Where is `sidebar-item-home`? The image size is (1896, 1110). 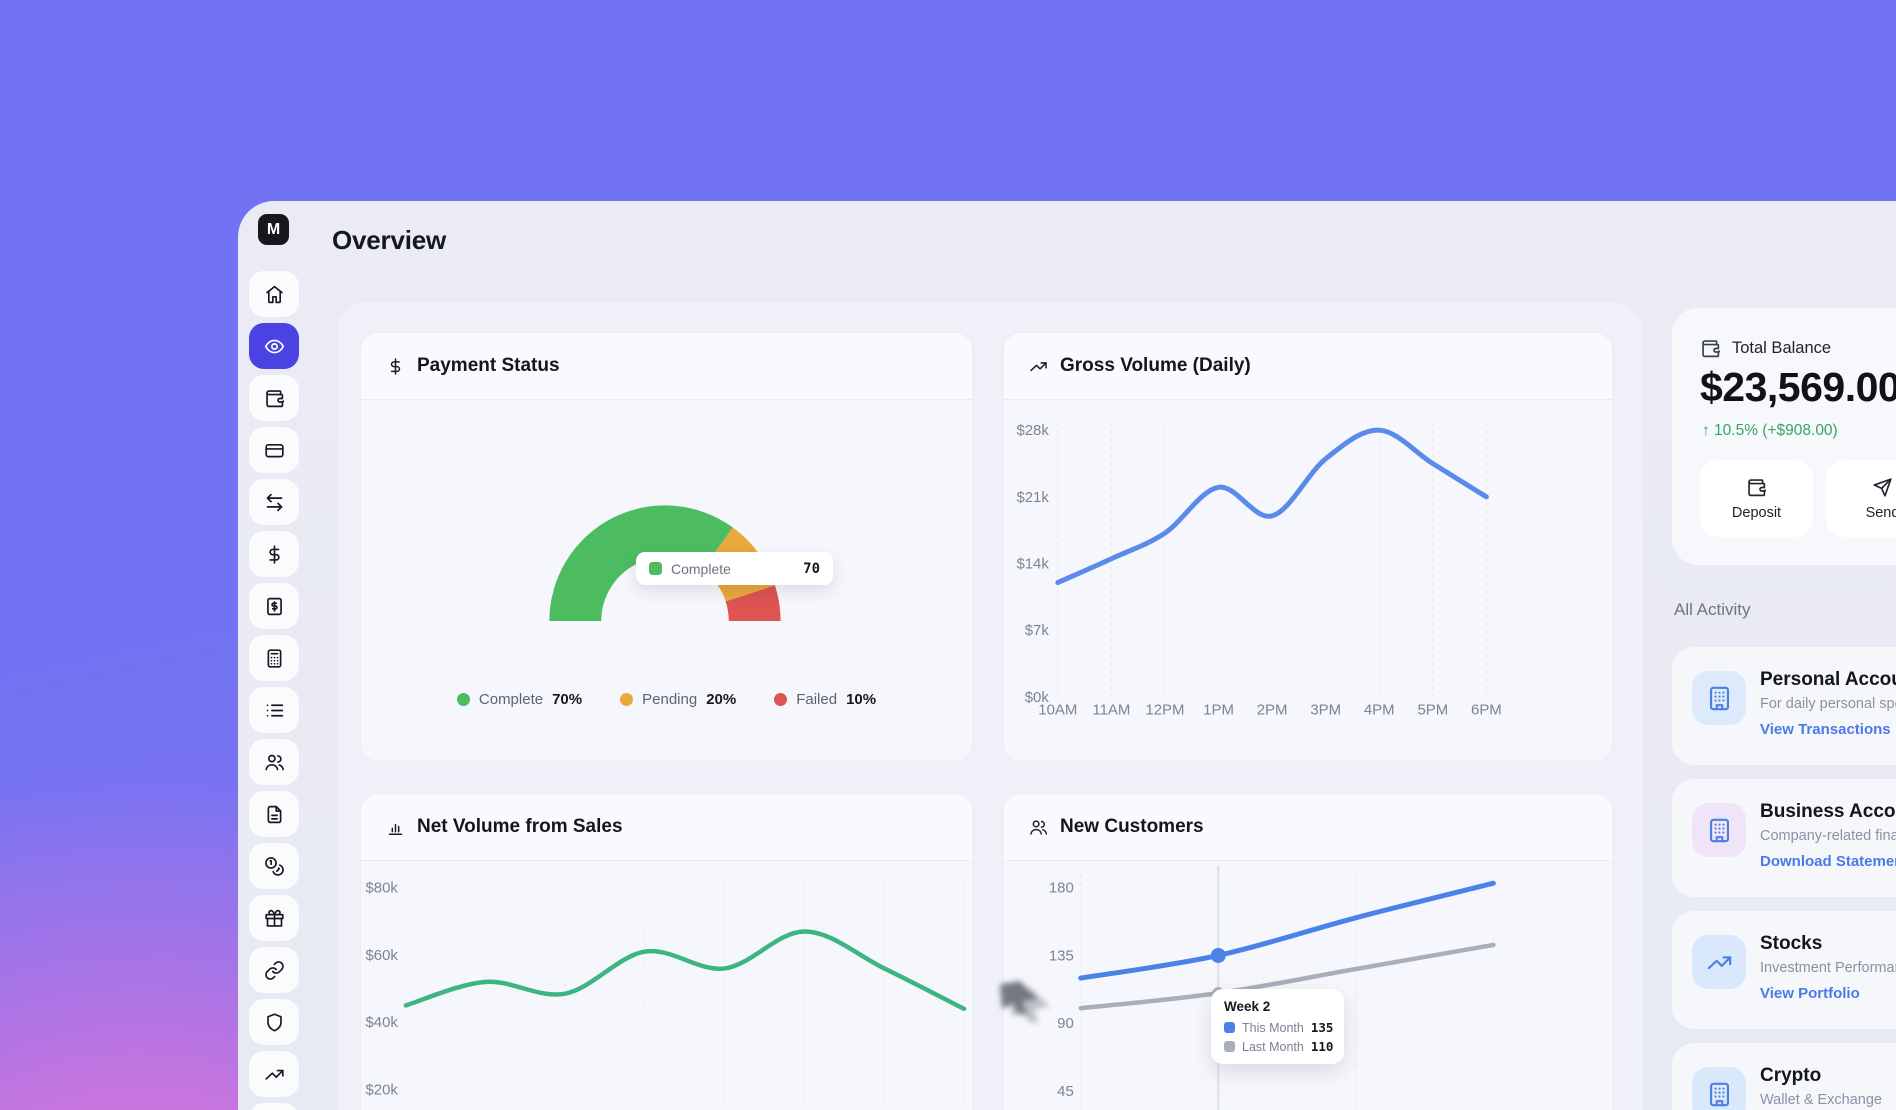 sidebar-item-home is located at coordinates (274, 294).